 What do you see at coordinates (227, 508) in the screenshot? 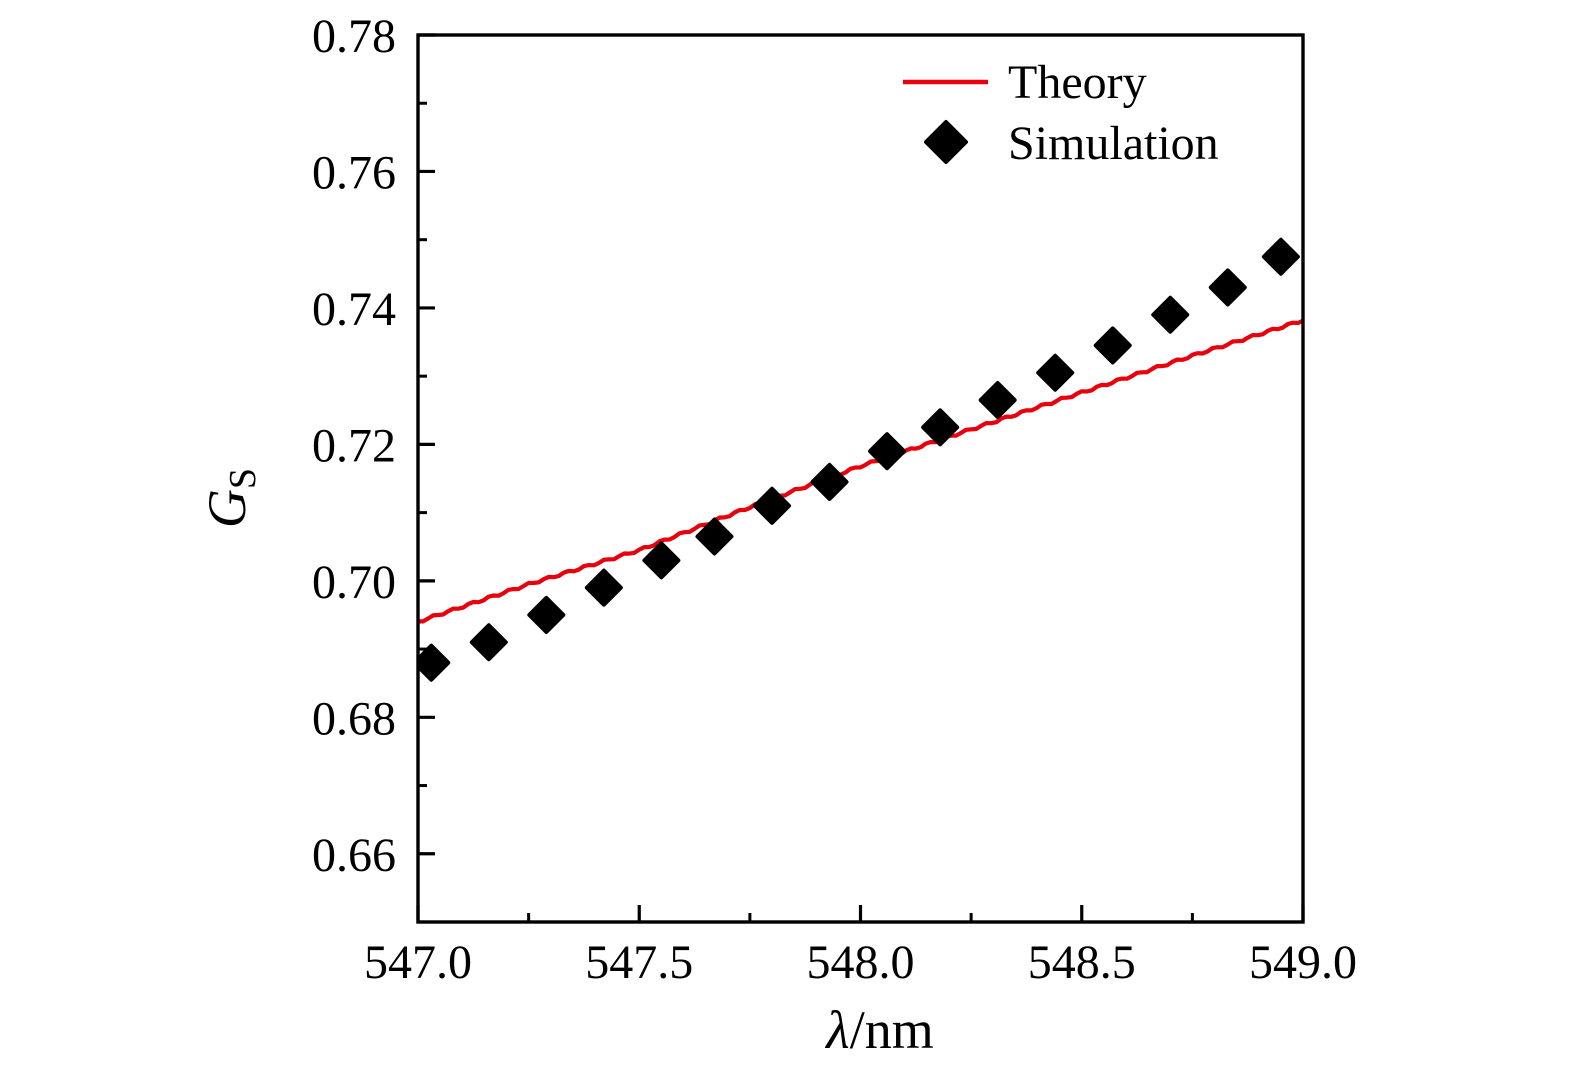
I see `y-axis-title-main: G` at bounding box center [227, 508].